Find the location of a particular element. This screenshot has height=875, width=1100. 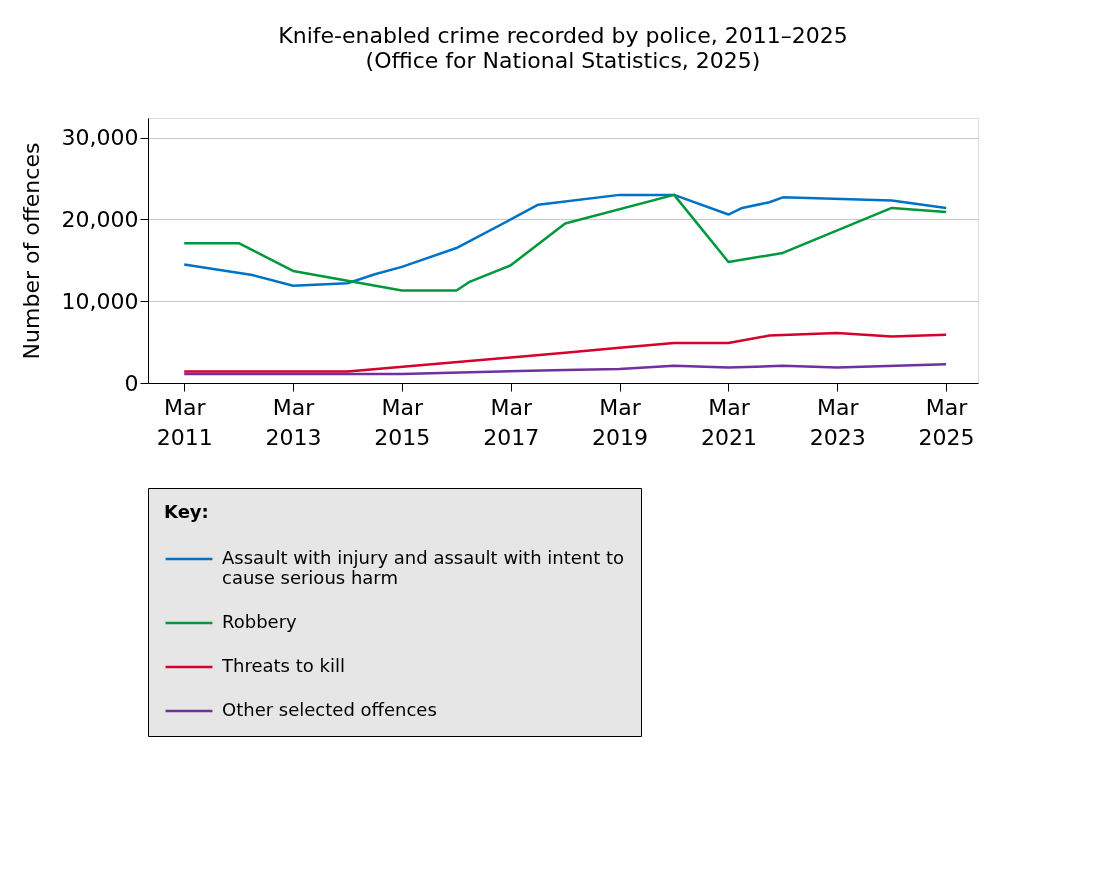

x-tick-label: Mar 2025 is located at coordinates (946, 422).